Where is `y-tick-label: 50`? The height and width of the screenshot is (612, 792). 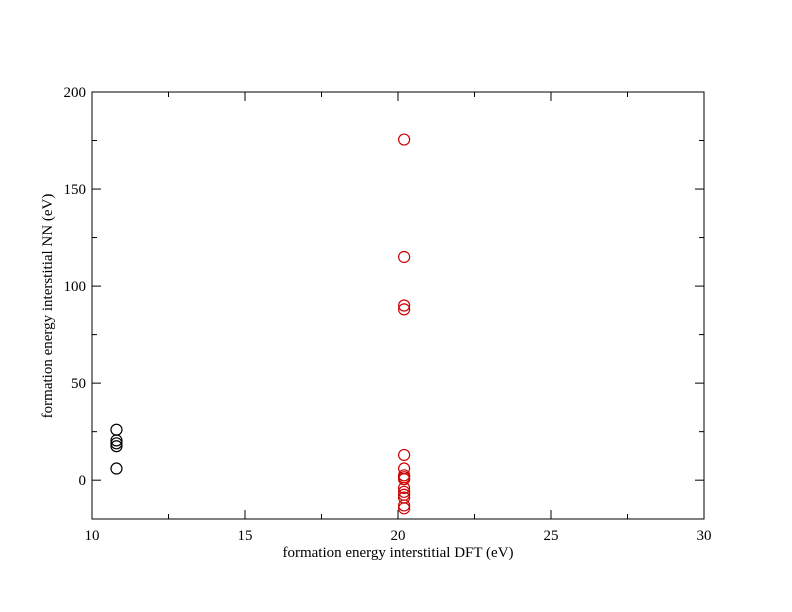
y-tick-label: 50 is located at coordinates (78, 384).